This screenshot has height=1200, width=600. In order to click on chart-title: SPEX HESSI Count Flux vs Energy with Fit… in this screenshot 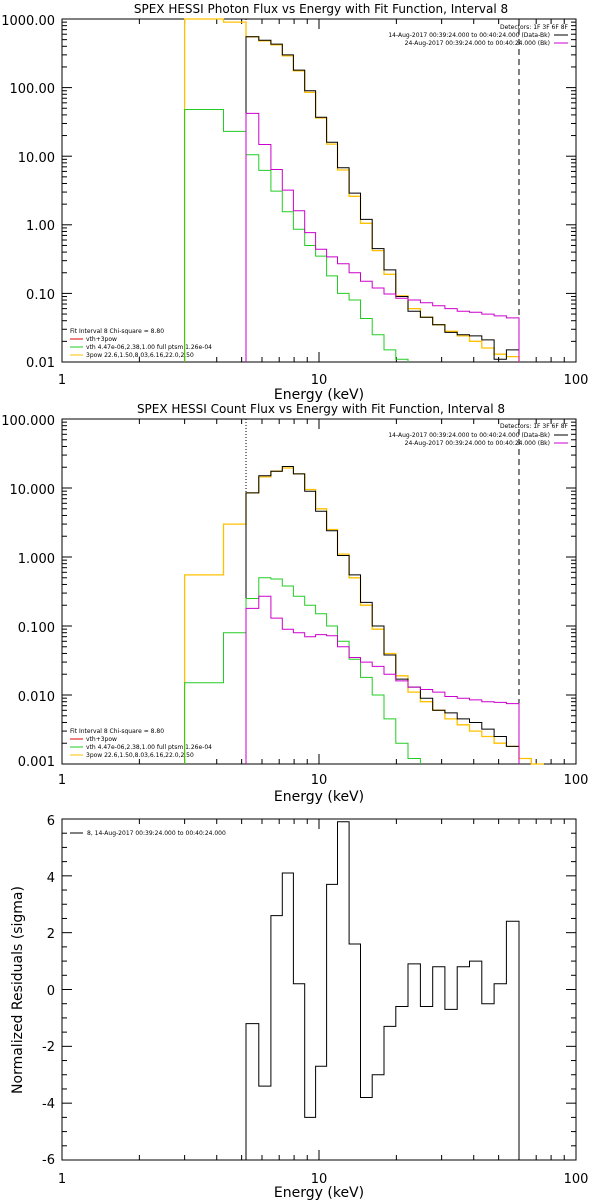, I will do `click(321, 409)`.